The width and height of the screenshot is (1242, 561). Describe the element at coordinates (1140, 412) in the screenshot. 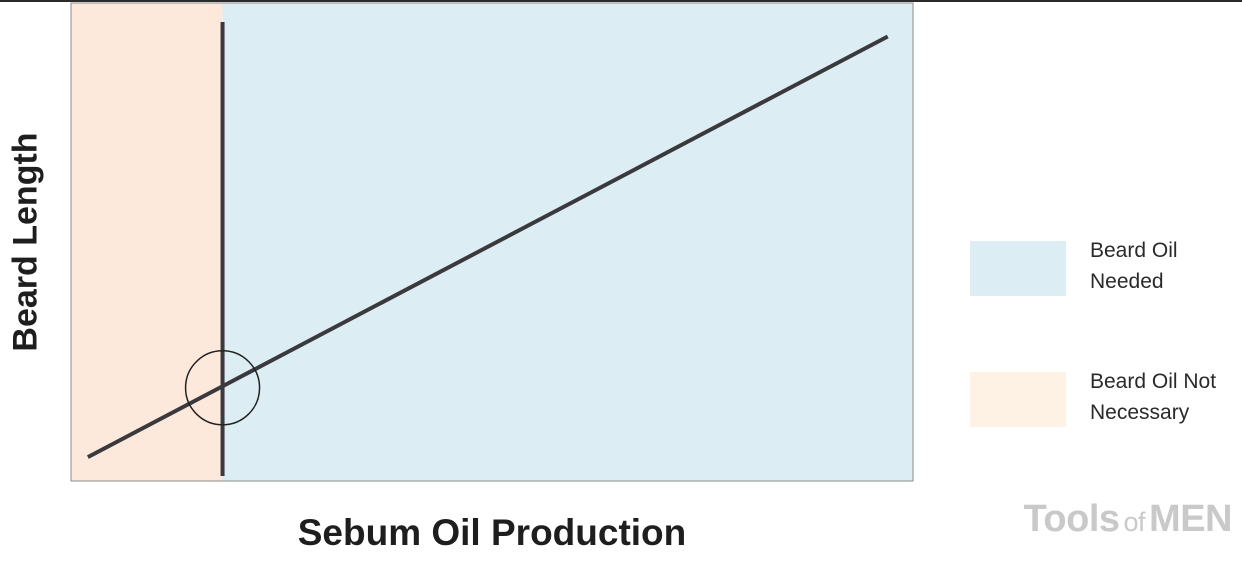

I see `legend-label-oil-not-necessary-line2: Necessary` at that location.